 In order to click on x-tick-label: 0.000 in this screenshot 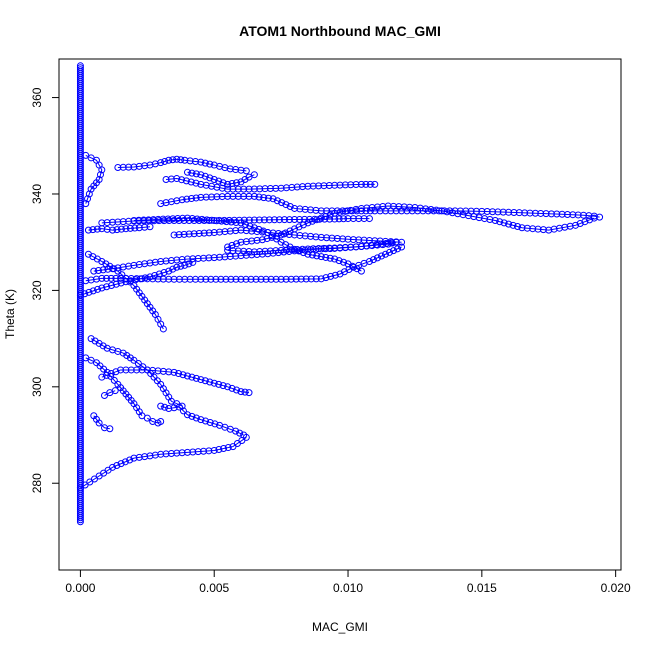, I will do `click(80, 588)`.